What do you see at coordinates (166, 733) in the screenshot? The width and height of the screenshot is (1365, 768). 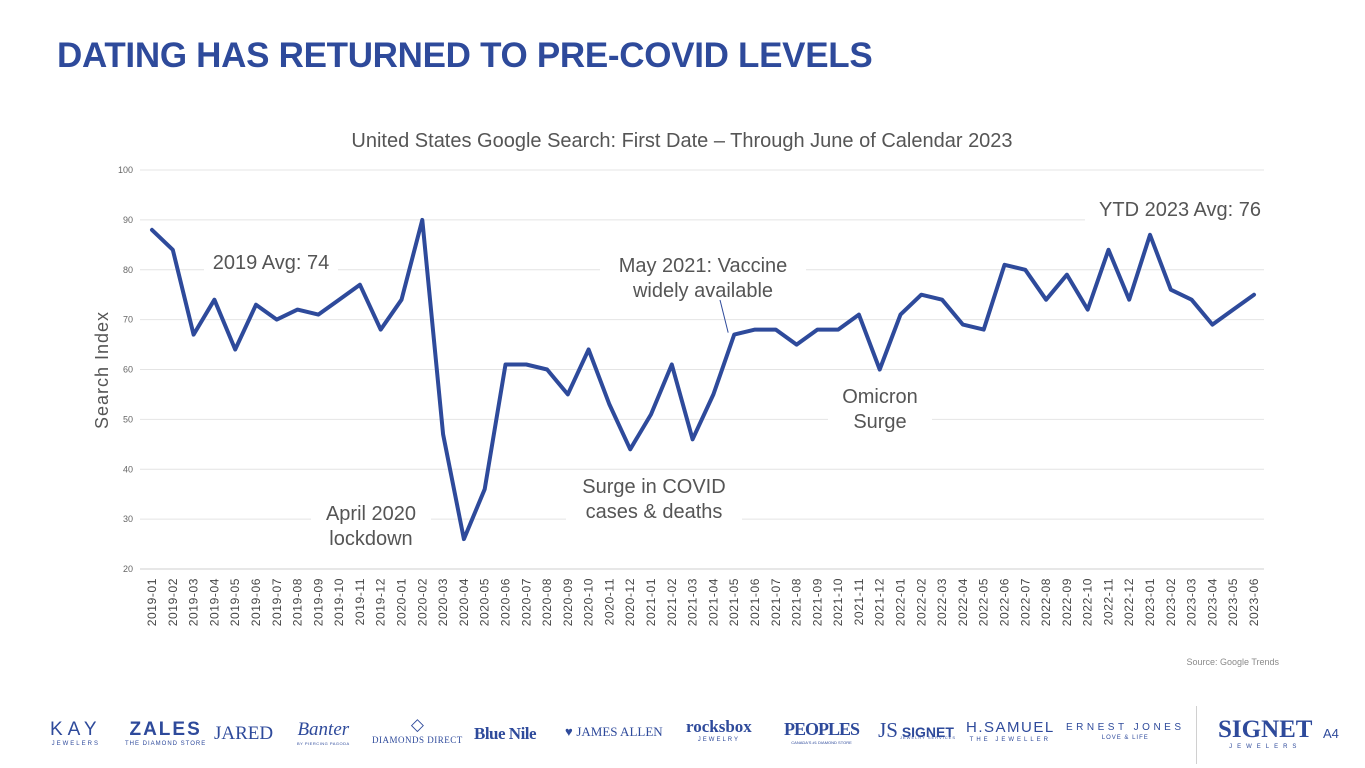 I see `zales-logo: ZALES THE DIAMOND STORE` at bounding box center [166, 733].